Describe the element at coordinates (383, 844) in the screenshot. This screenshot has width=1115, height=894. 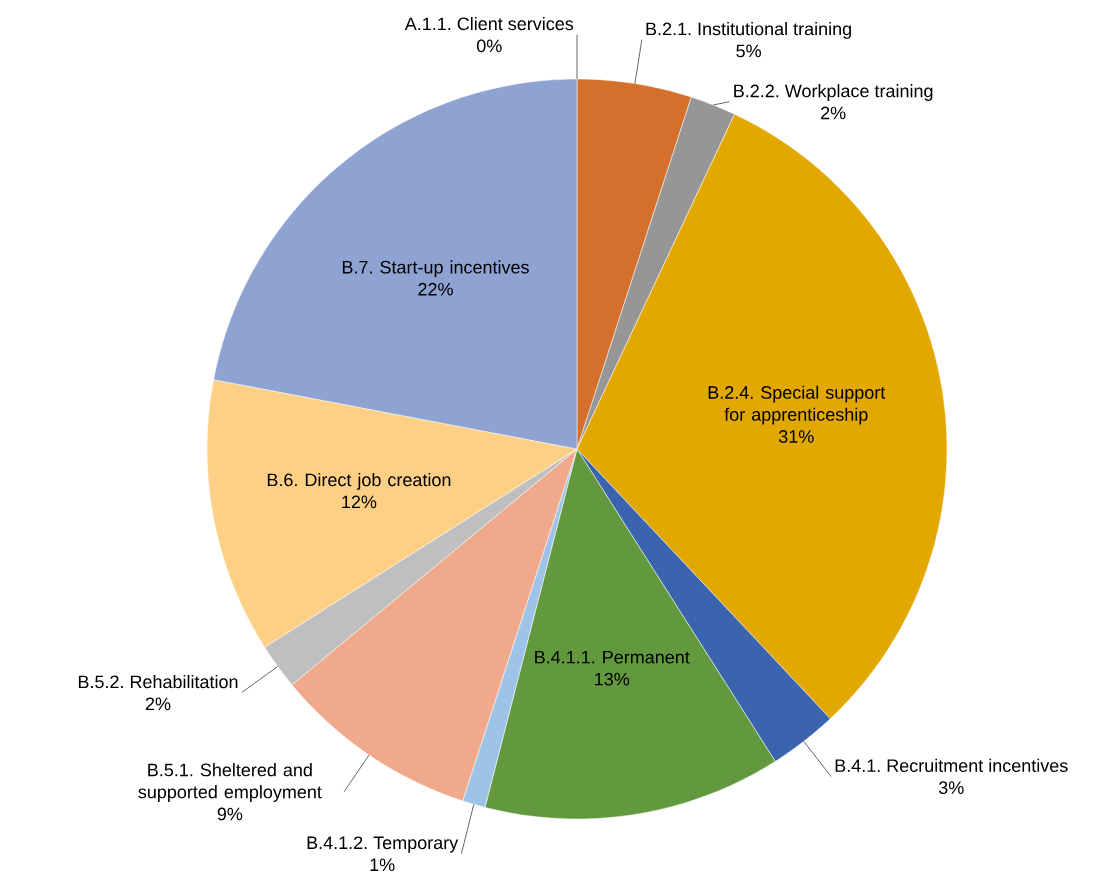
I see `slice-label: B.4.1.2. Temporary` at that location.